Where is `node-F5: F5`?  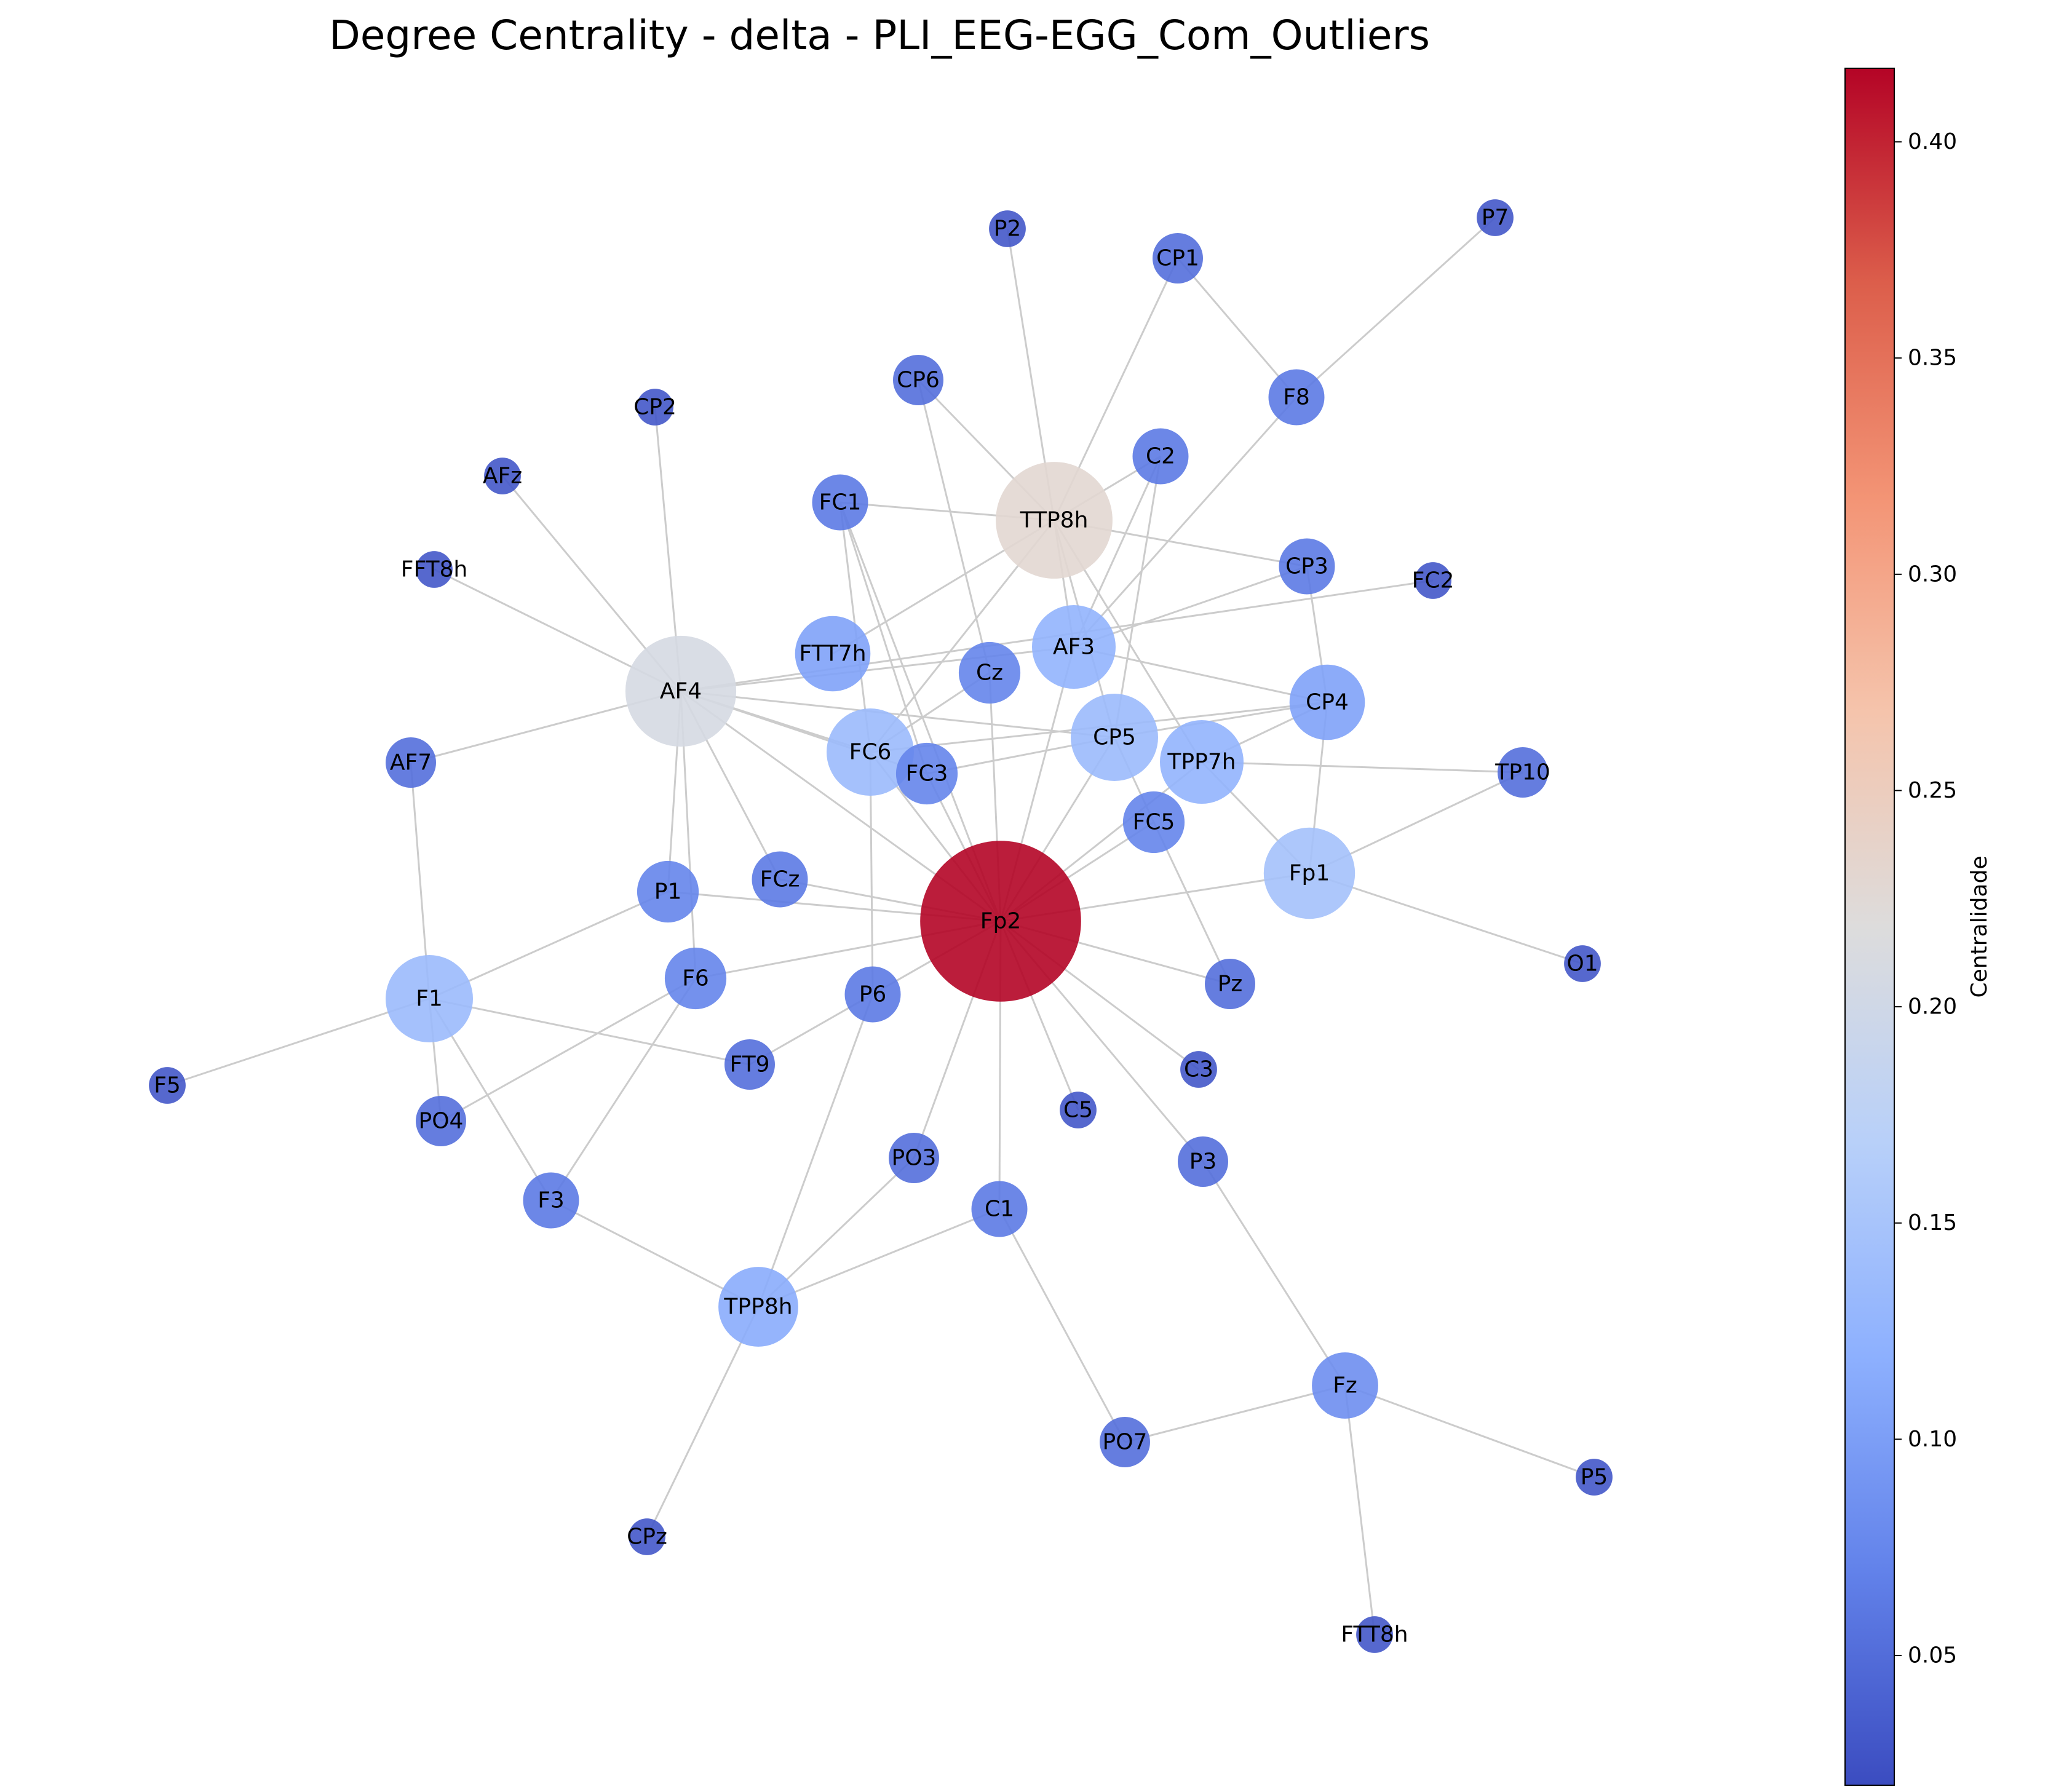
node-F5: F5 is located at coordinates (167, 1085).